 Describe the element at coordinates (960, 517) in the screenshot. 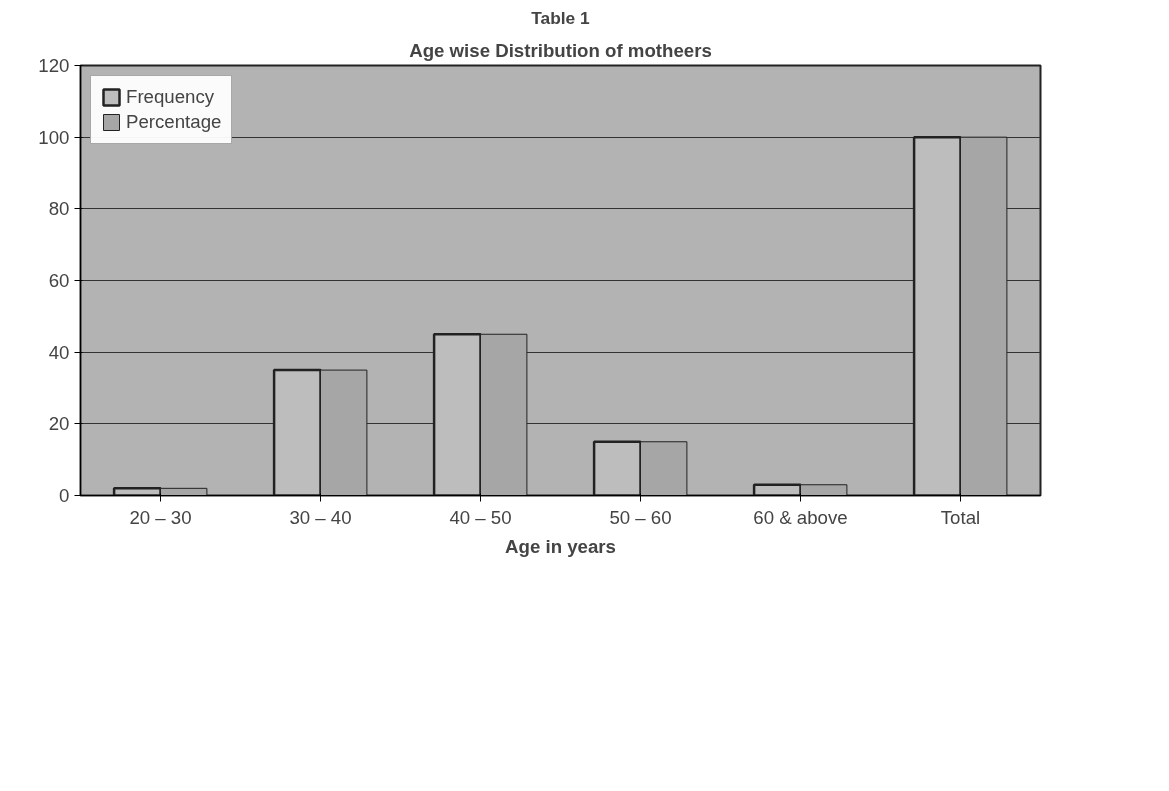

I see `x-tick-label: Total` at that location.